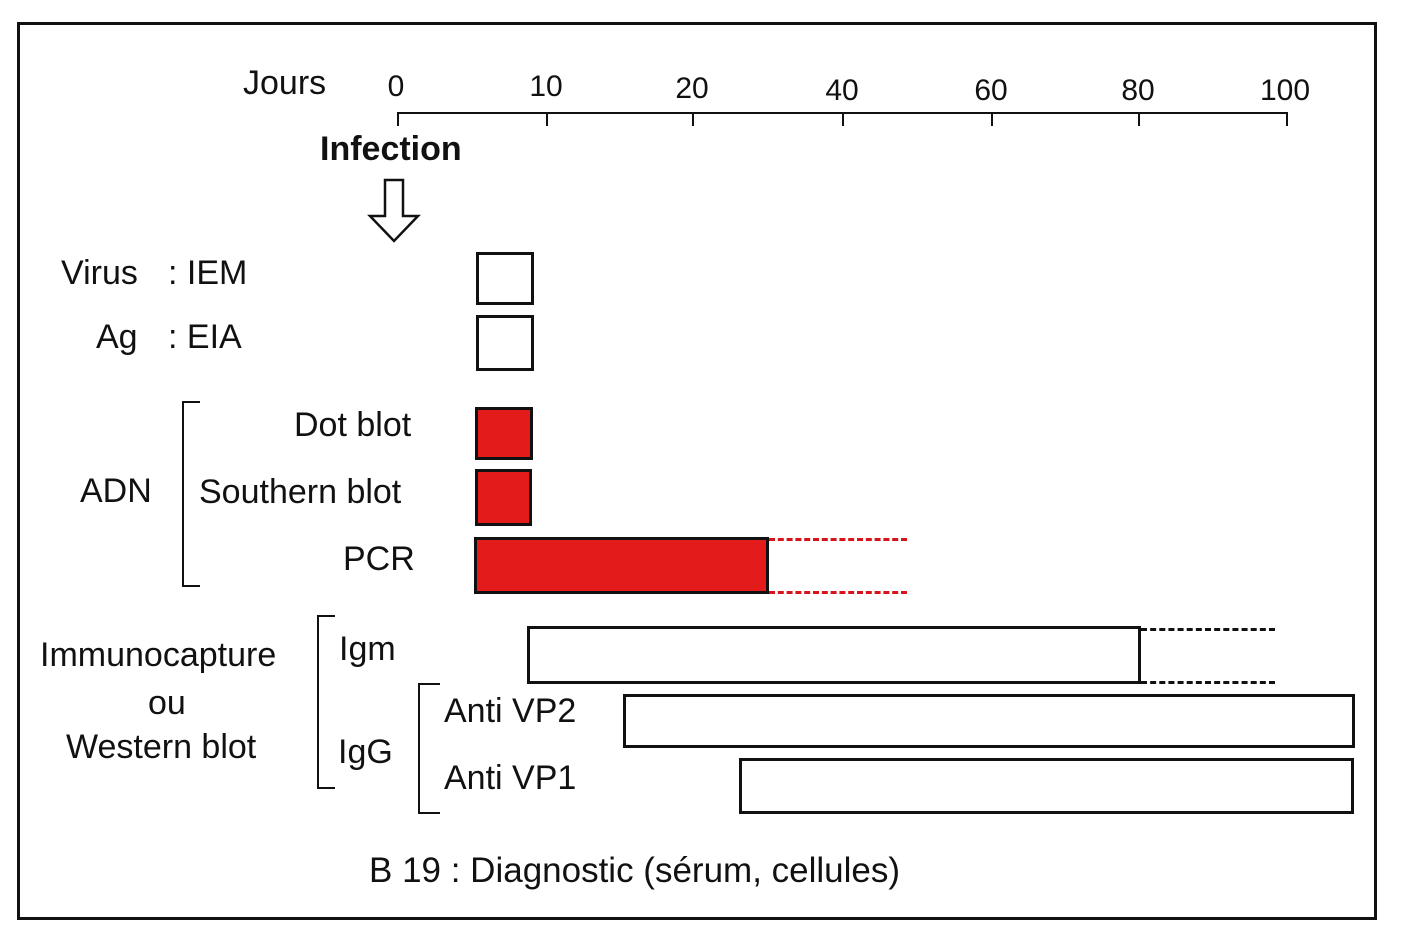  I want to click on immunocapture-label: Immunocapture, so click(158, 655).